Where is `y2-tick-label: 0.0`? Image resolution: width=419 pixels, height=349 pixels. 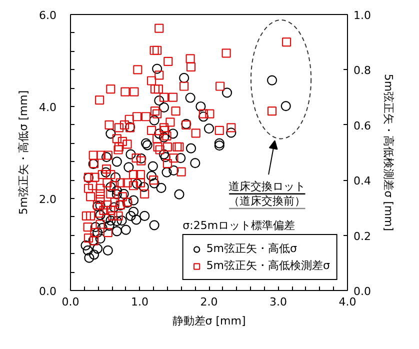 y2-tick-label: 0.0 is located at coordinates (362, 291).